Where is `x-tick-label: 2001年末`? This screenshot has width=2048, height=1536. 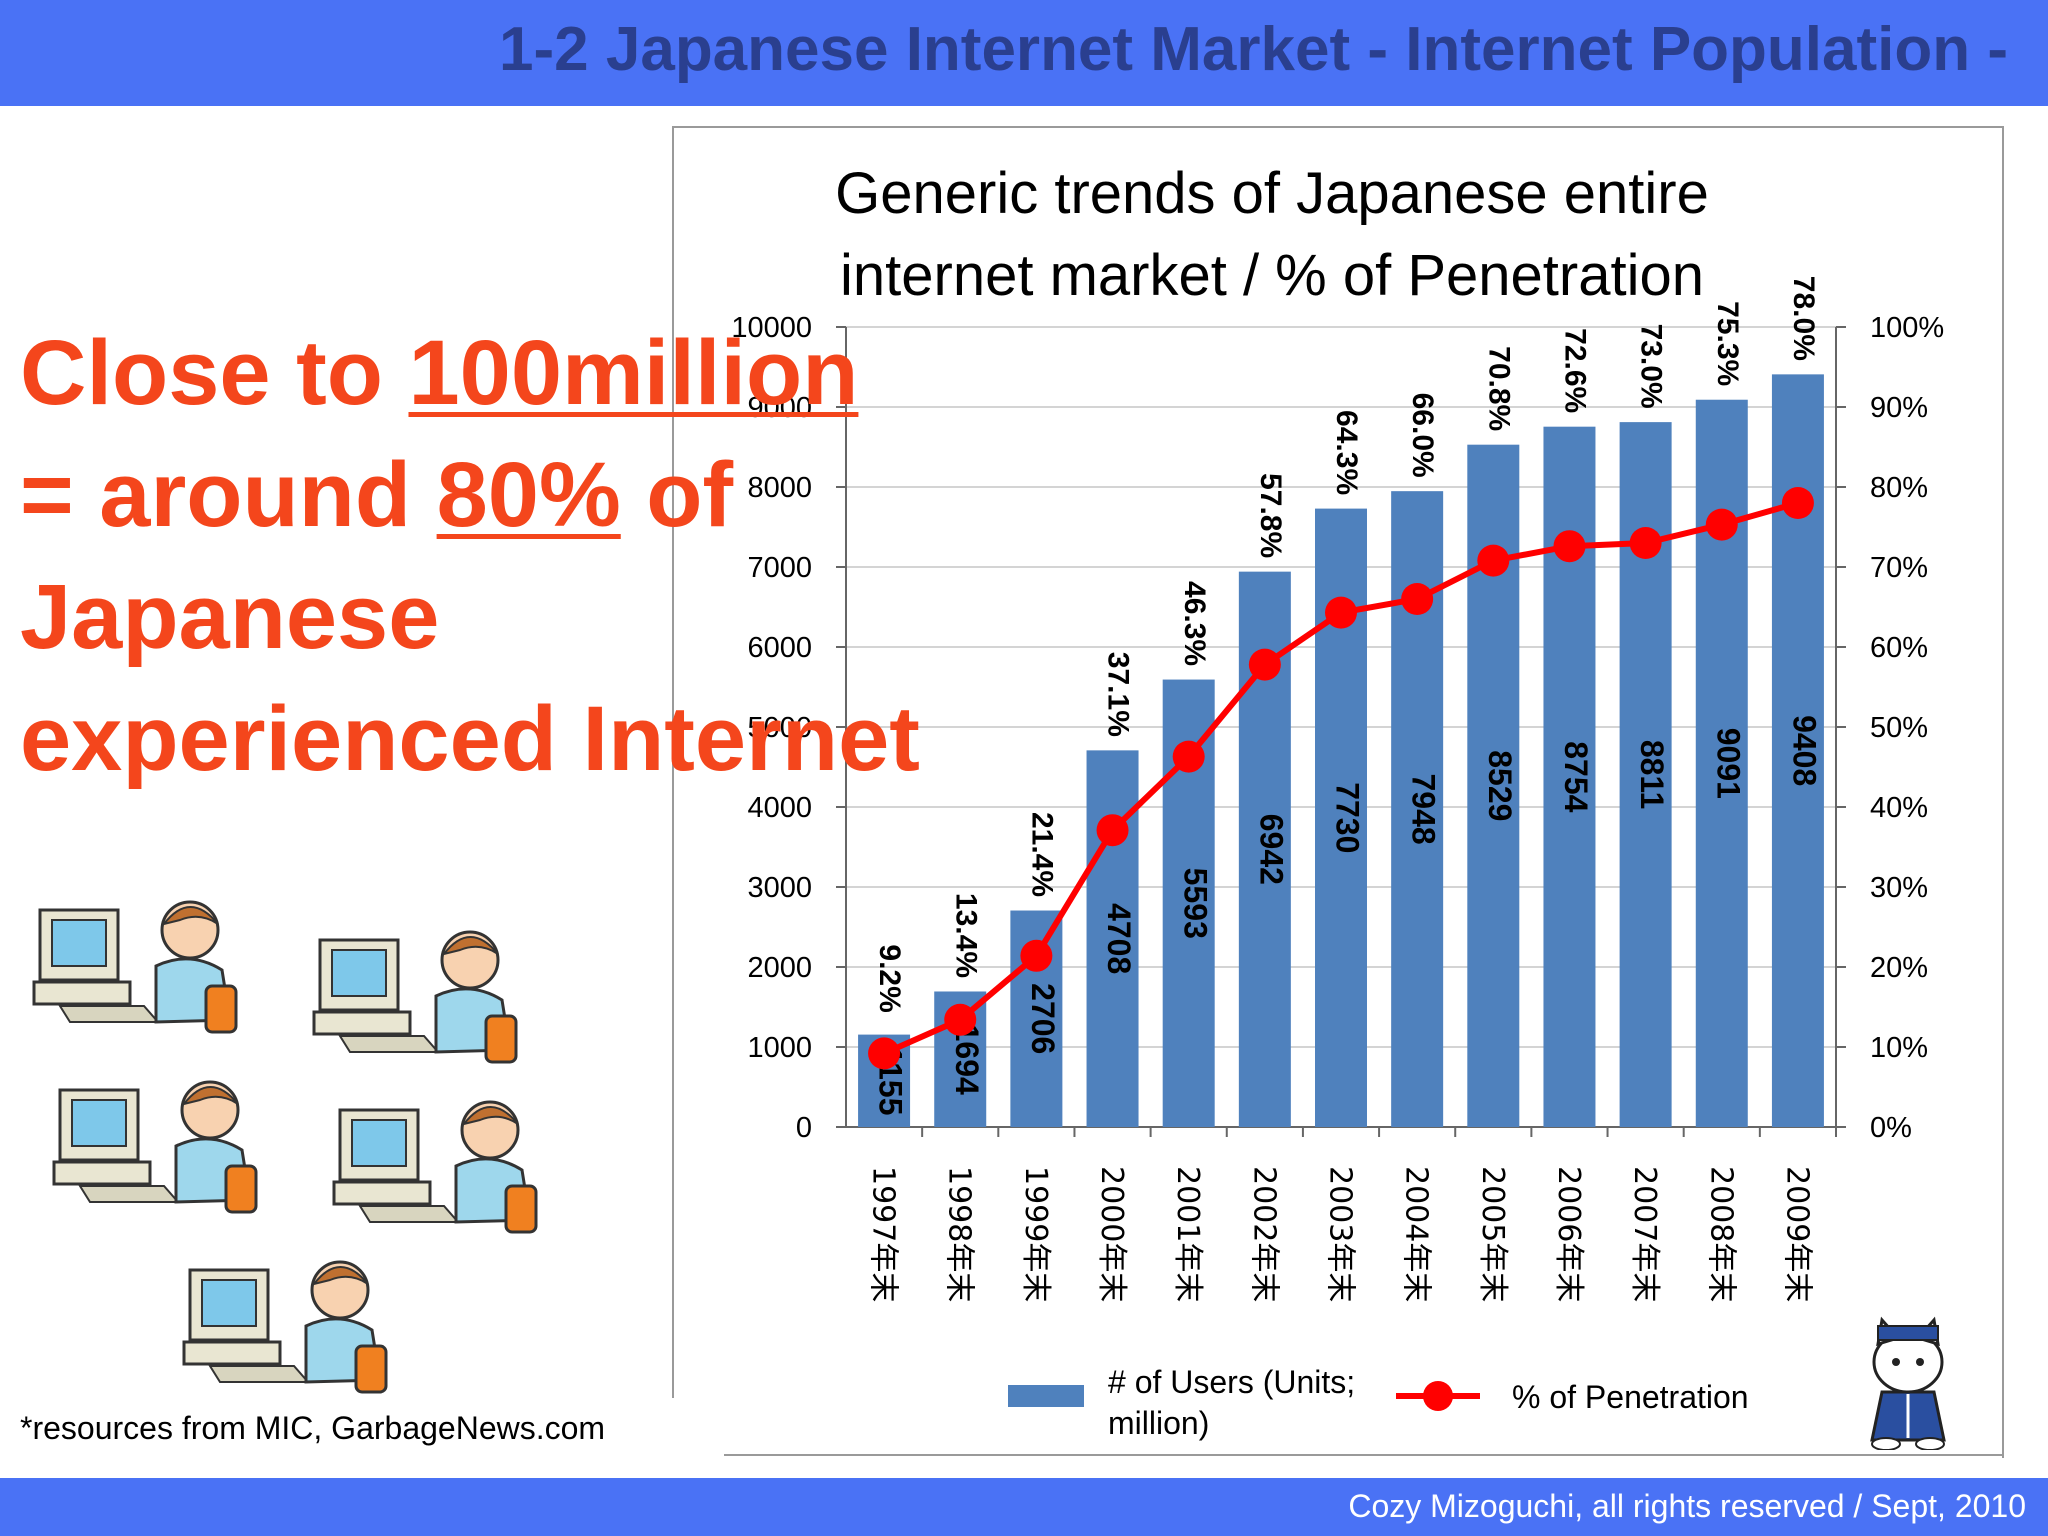 x-tick-label: 2001年末 is located at coordinates (1187, 1234).